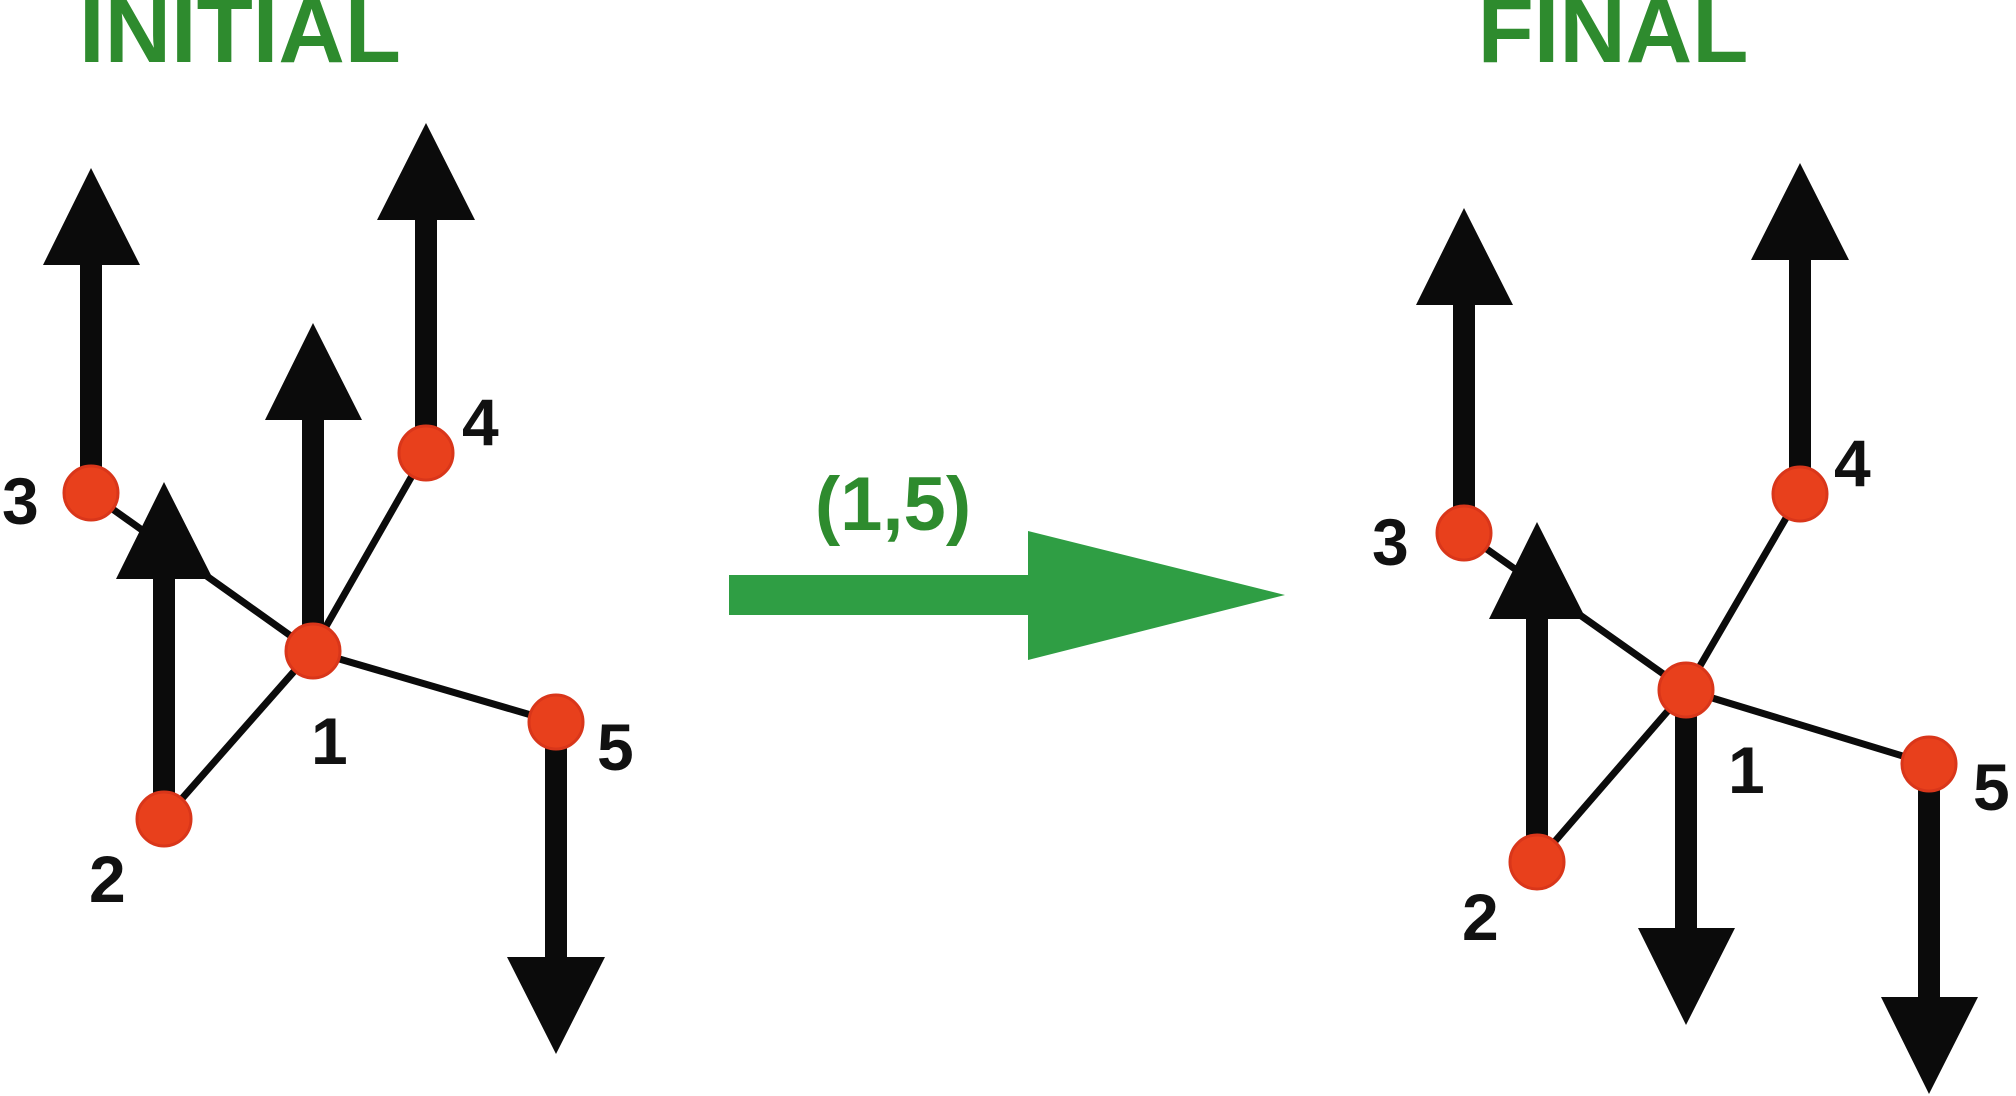 The width and height of the screenshot is (2016, 1096). I want to click on transition-label: (1,5), so click(893, 504).